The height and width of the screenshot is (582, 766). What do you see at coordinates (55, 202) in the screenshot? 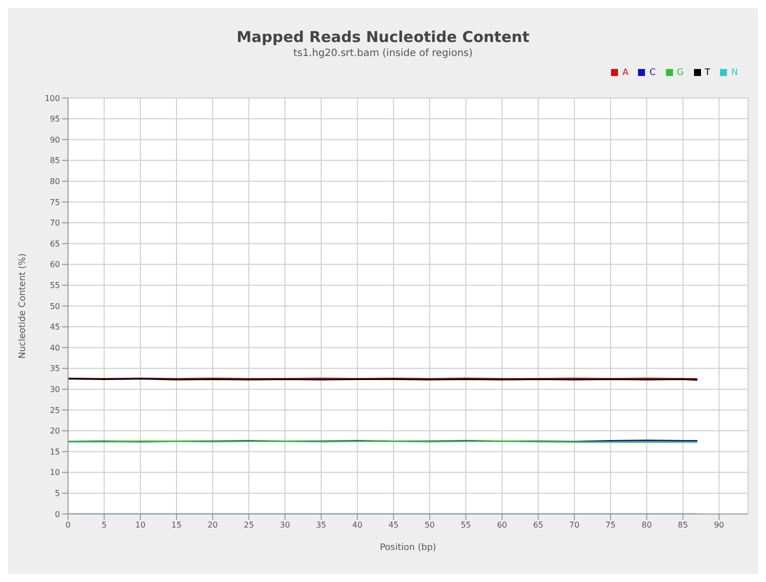
I see `y-tick-label: 75` at bounding box center [55, 202].